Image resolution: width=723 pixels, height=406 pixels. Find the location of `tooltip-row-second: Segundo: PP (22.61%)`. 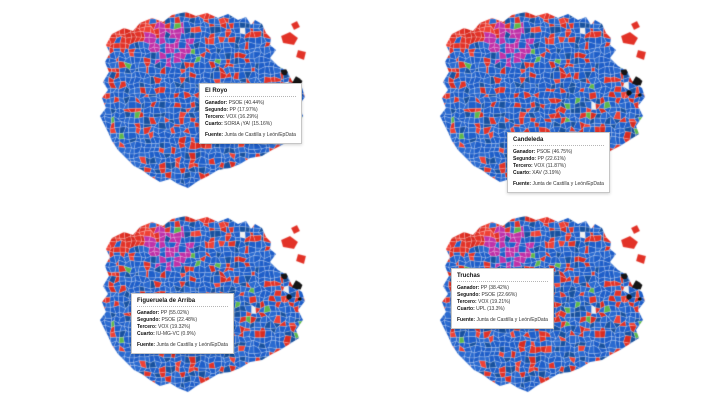

tooltip-row-second: Segundo: PP (22.61%) is located at coordinates (539, 159).